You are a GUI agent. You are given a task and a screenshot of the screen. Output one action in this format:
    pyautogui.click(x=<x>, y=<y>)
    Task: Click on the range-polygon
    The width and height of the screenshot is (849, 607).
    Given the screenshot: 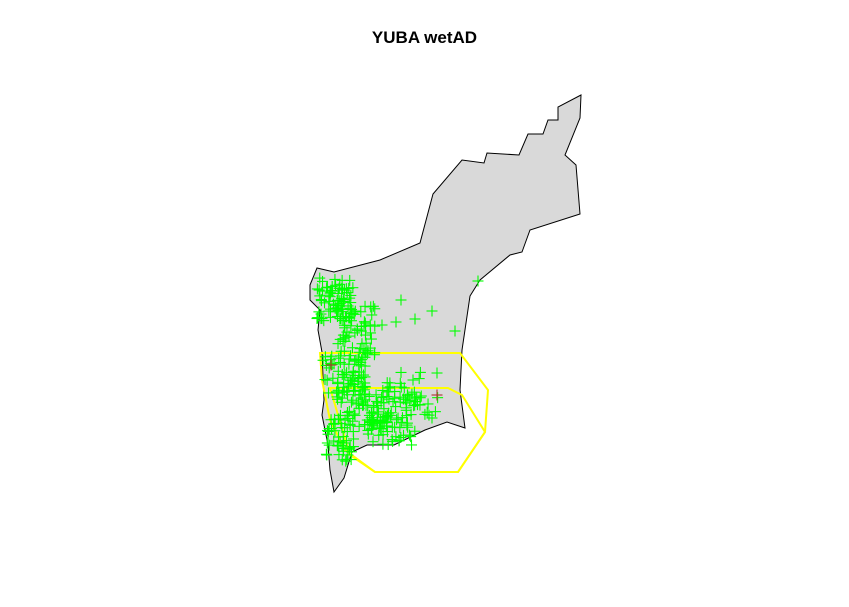 What is the action you would take?
    pyautogui.click(x=407, y=430)
    